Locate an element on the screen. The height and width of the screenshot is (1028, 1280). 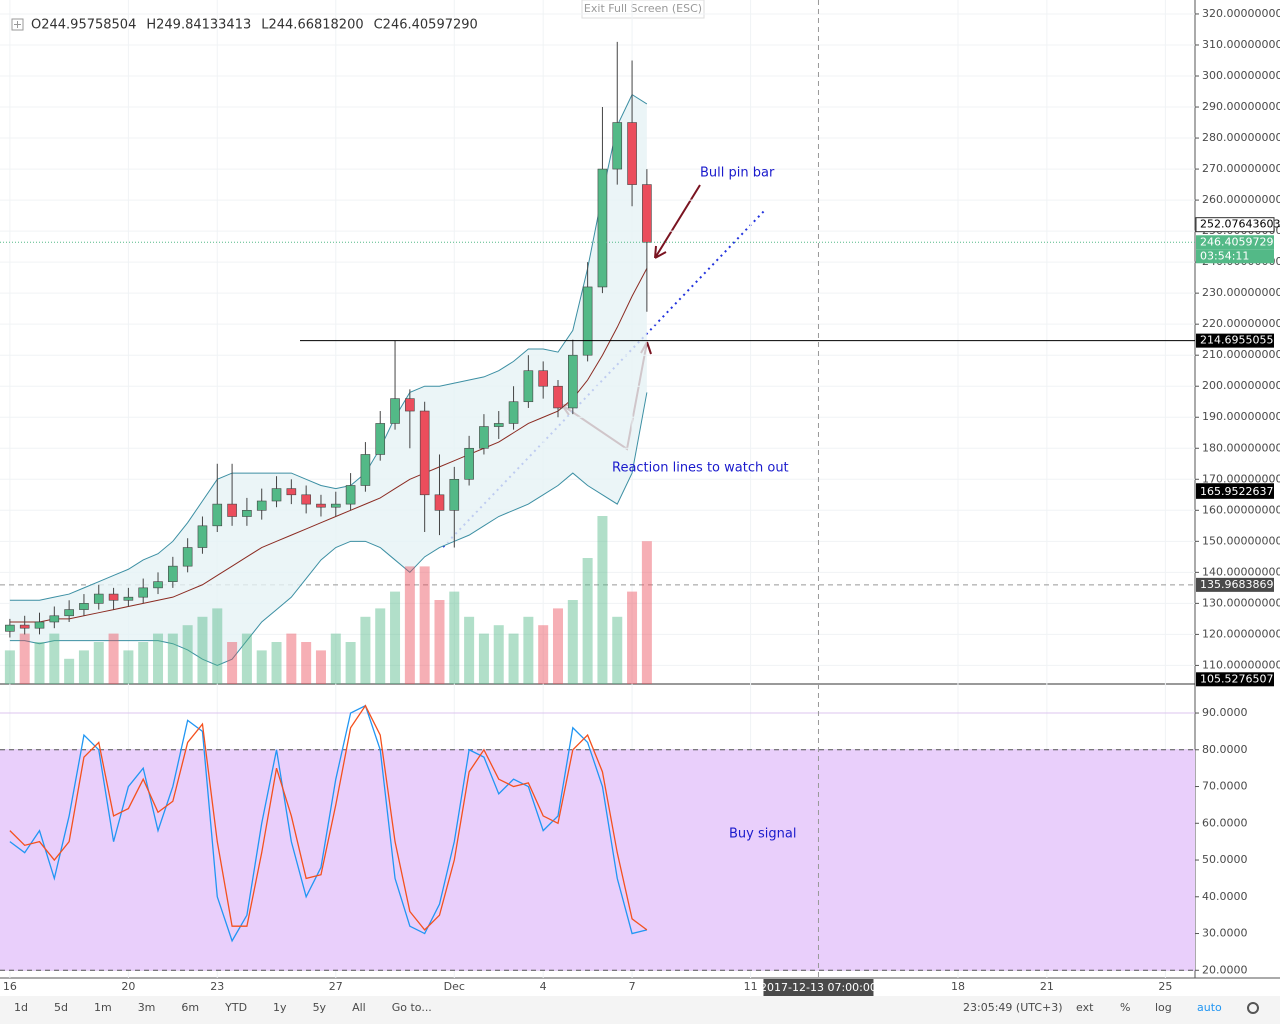
price-tick-label: 310.00000000 is located at coordinates (1241, 44).